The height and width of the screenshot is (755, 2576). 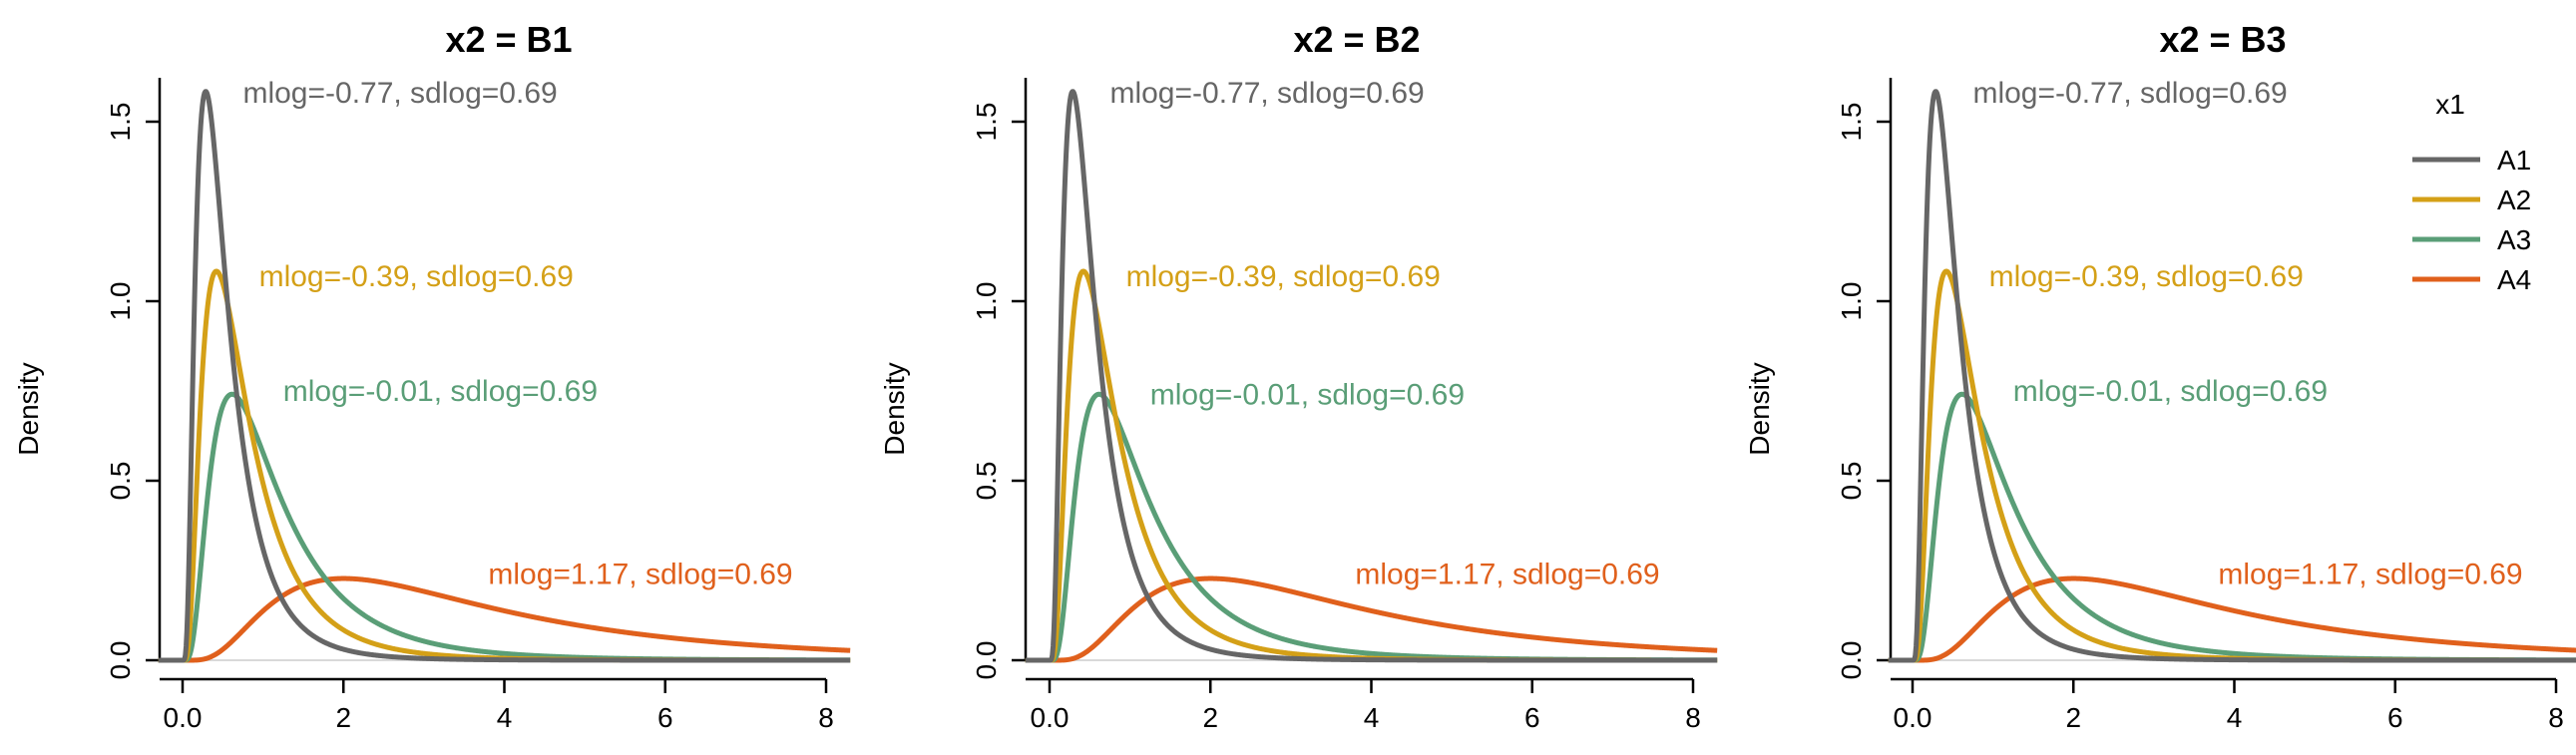 What do you see at coordinates (508, 39) in the screenshot?
I see `panel-title: x2 = B1` at bounding box center [508, 39].